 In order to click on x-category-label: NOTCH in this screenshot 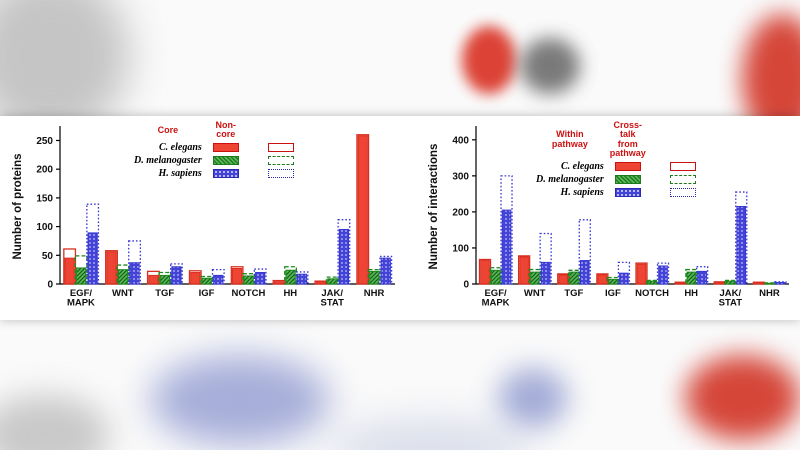, I will do `click(652, 293)`.